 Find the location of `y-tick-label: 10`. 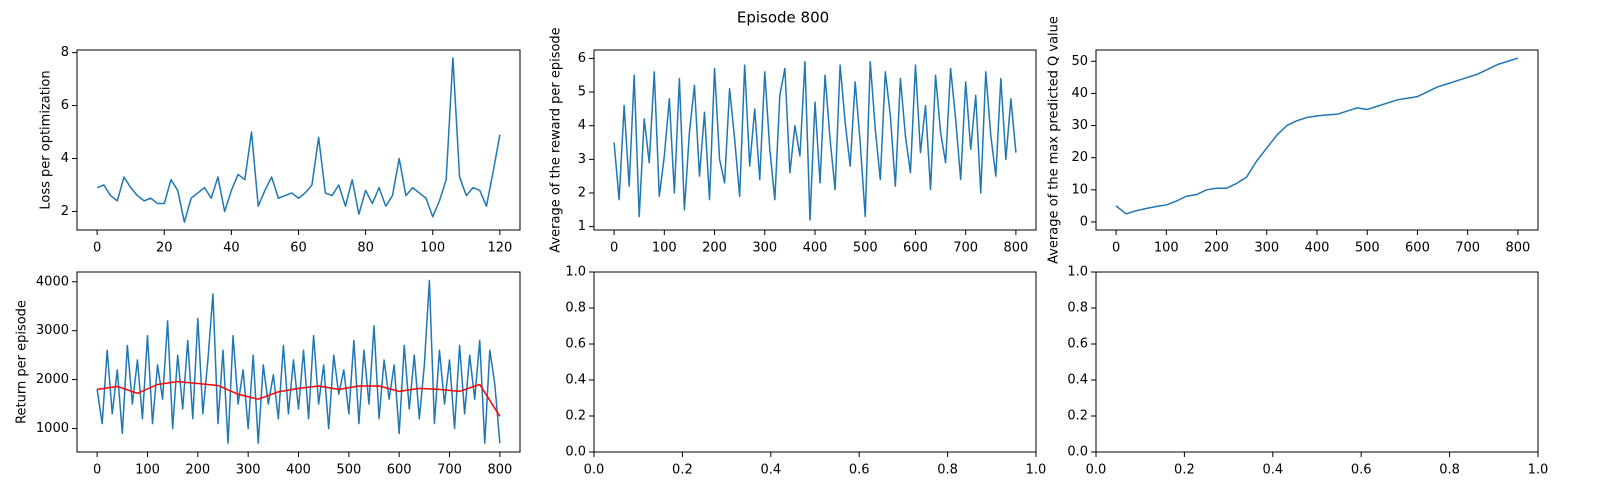

y-tick-label: 10 is located at coordinates (1079, 189).